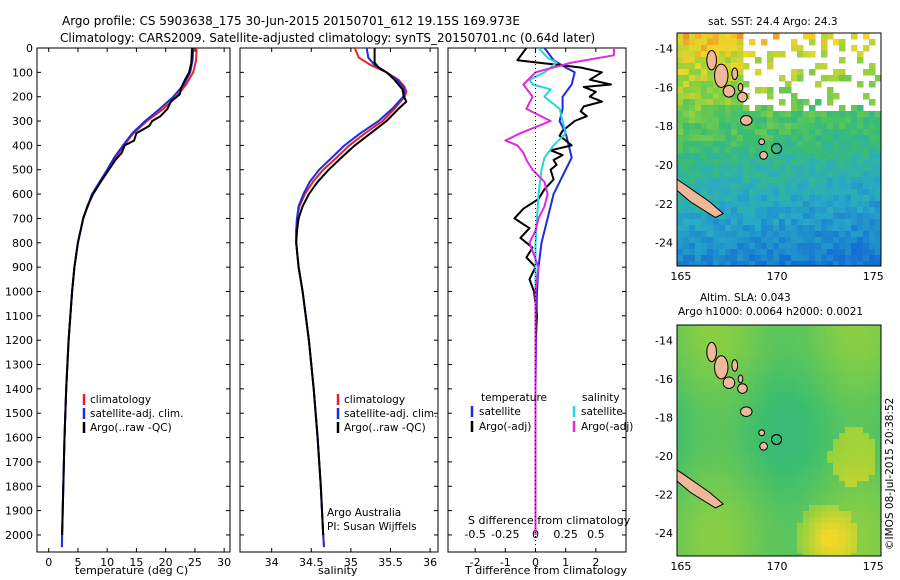 This screenshot has height=580, width=900. Describe the element at coordinates (372, 527) in the screenshot. I see `credit-line2: PI: Susan Wijffels` at that location.